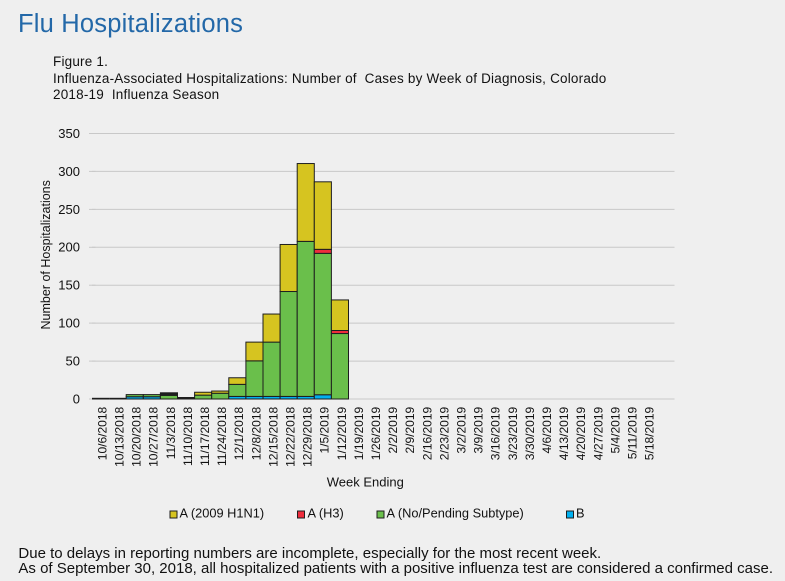 This screenshot has height=581, width=785. I want to click on svg-text: A (2009 H1N1), so click(222, 513).